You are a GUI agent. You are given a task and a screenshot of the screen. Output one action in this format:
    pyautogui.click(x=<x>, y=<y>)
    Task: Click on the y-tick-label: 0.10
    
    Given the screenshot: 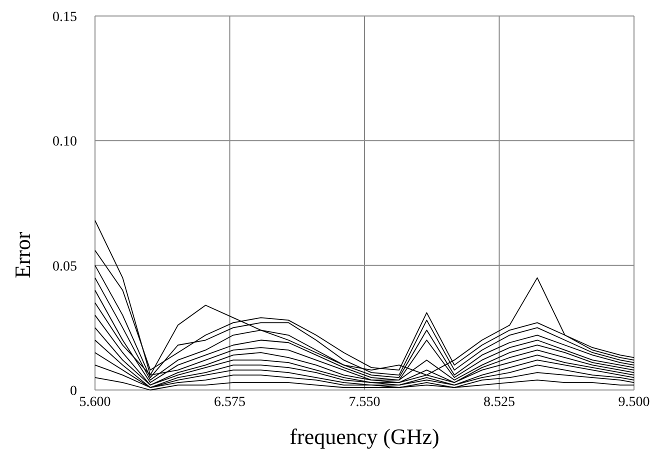 What is the action you would take?
    pyautogui.click(x=64, y=142)
    